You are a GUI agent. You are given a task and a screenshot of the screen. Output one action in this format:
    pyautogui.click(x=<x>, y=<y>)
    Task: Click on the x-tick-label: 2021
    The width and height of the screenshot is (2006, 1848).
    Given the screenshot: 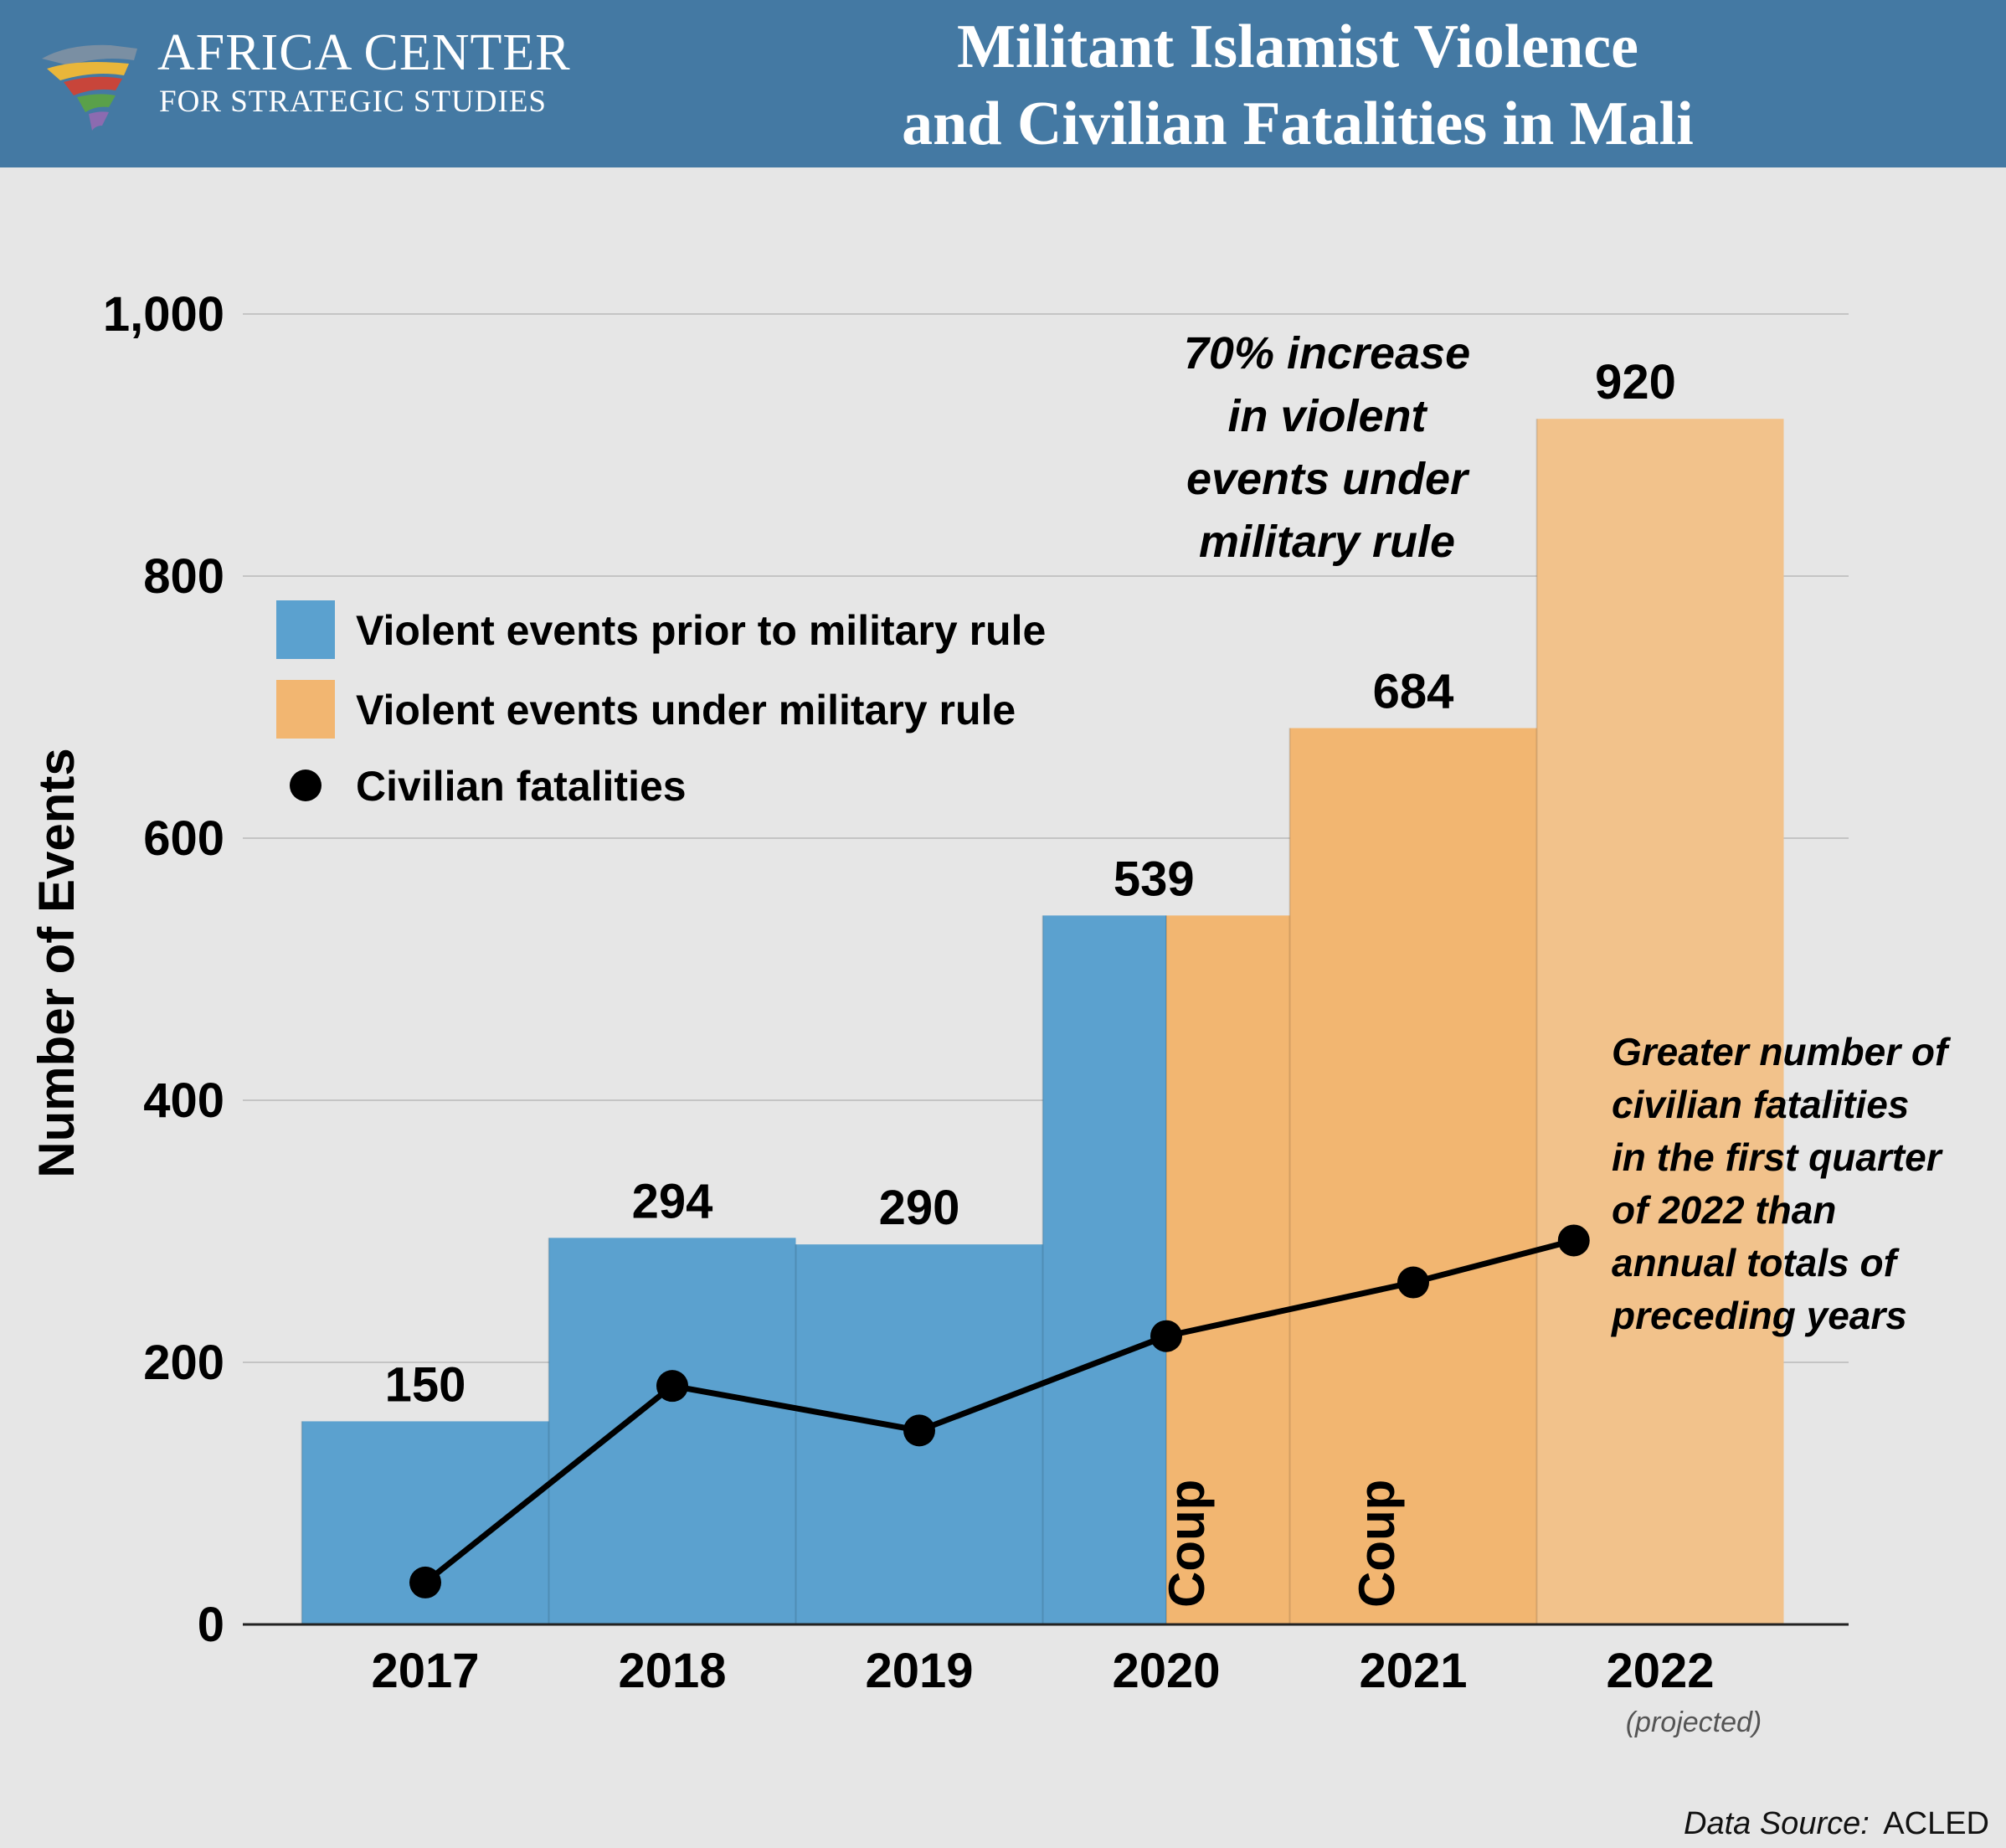 What is the action you would take?
    pyautogui.click(x=1413, y=1671)
    